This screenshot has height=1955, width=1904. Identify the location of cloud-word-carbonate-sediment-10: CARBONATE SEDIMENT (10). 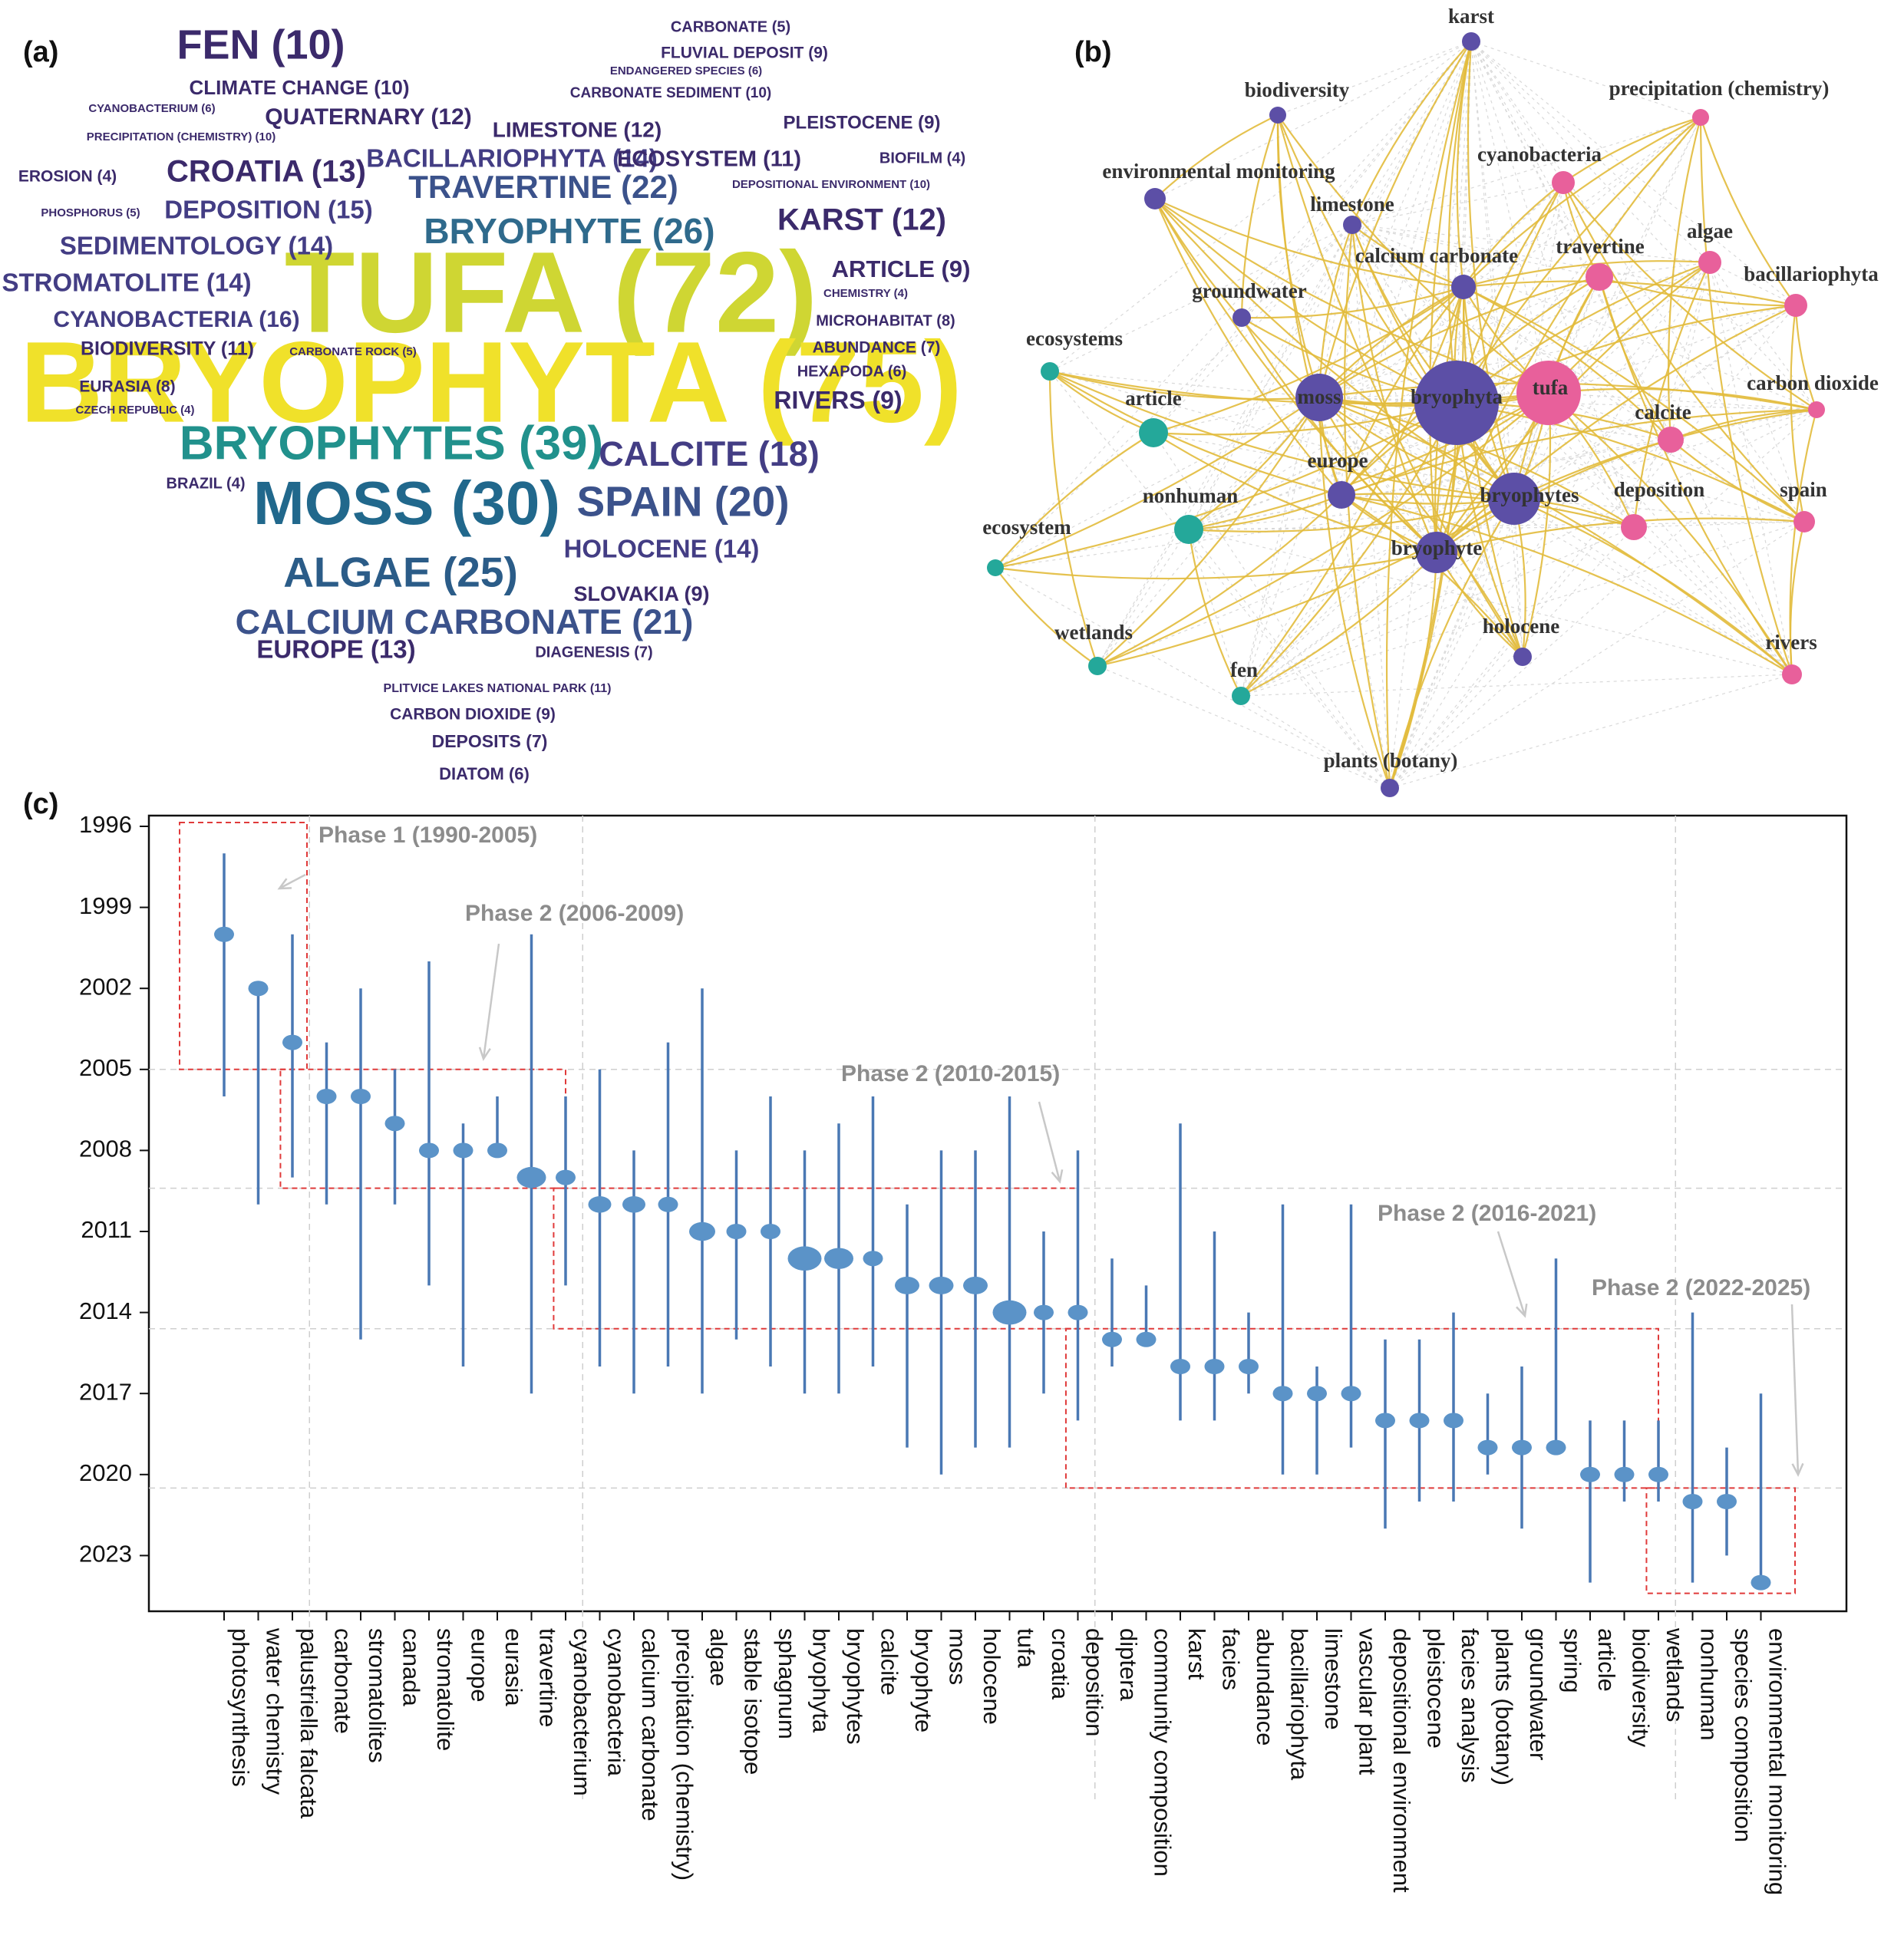
(671, 93).